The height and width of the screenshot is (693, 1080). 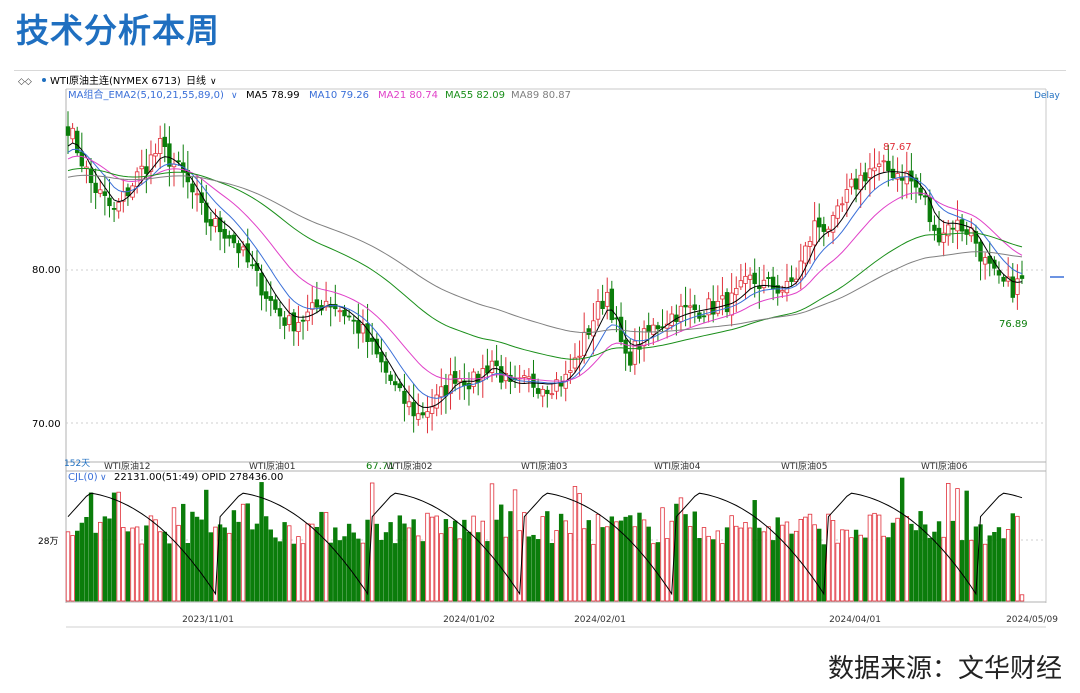 What do you see at coordinates (25, 82) in the screenshot?
I see `toolbar-arrows-icon: ◇◇` at bounding box center [25, 82].